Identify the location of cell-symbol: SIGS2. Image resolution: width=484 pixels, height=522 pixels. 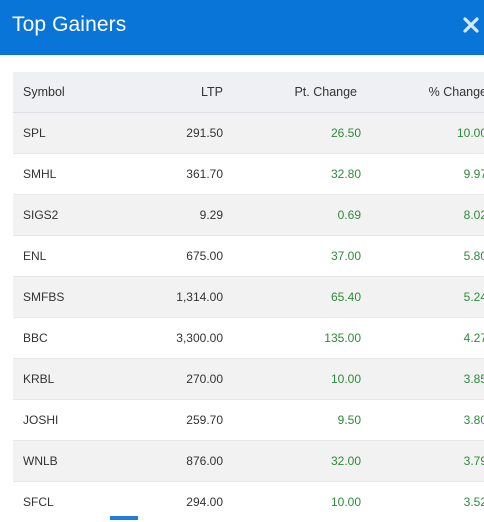
(68, 215).